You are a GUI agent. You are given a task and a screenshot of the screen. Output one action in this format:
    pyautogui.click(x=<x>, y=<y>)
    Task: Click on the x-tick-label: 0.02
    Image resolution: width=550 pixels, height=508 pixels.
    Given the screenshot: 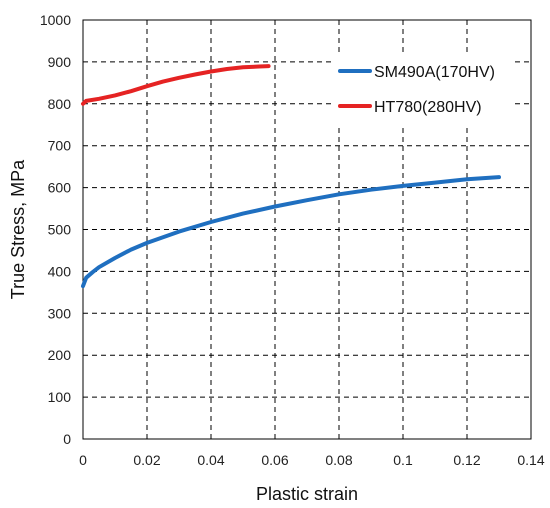 What is the action you would take?
    pyautogui.click(x=146, y=460)
    